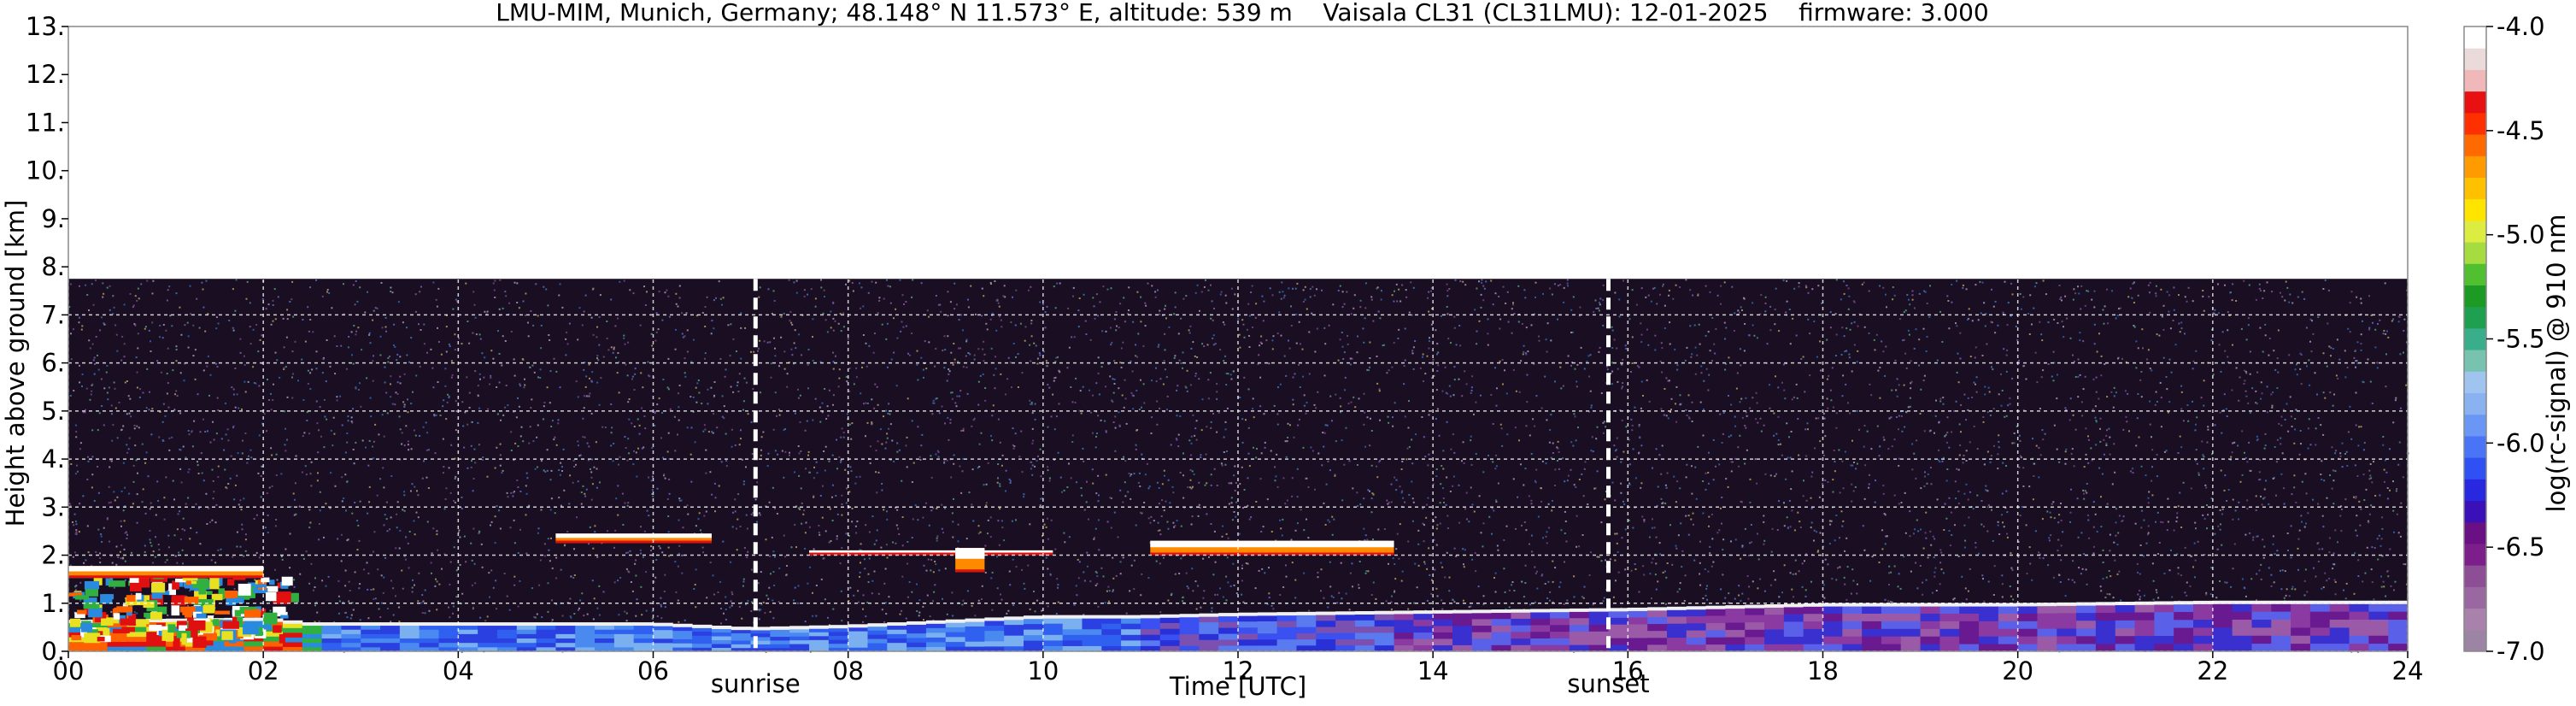  What do you see at coordinates (2521, 547) in the screenshot?
I see `colorbar-tick-label: -6.5` at bounding box center [2521, 547].